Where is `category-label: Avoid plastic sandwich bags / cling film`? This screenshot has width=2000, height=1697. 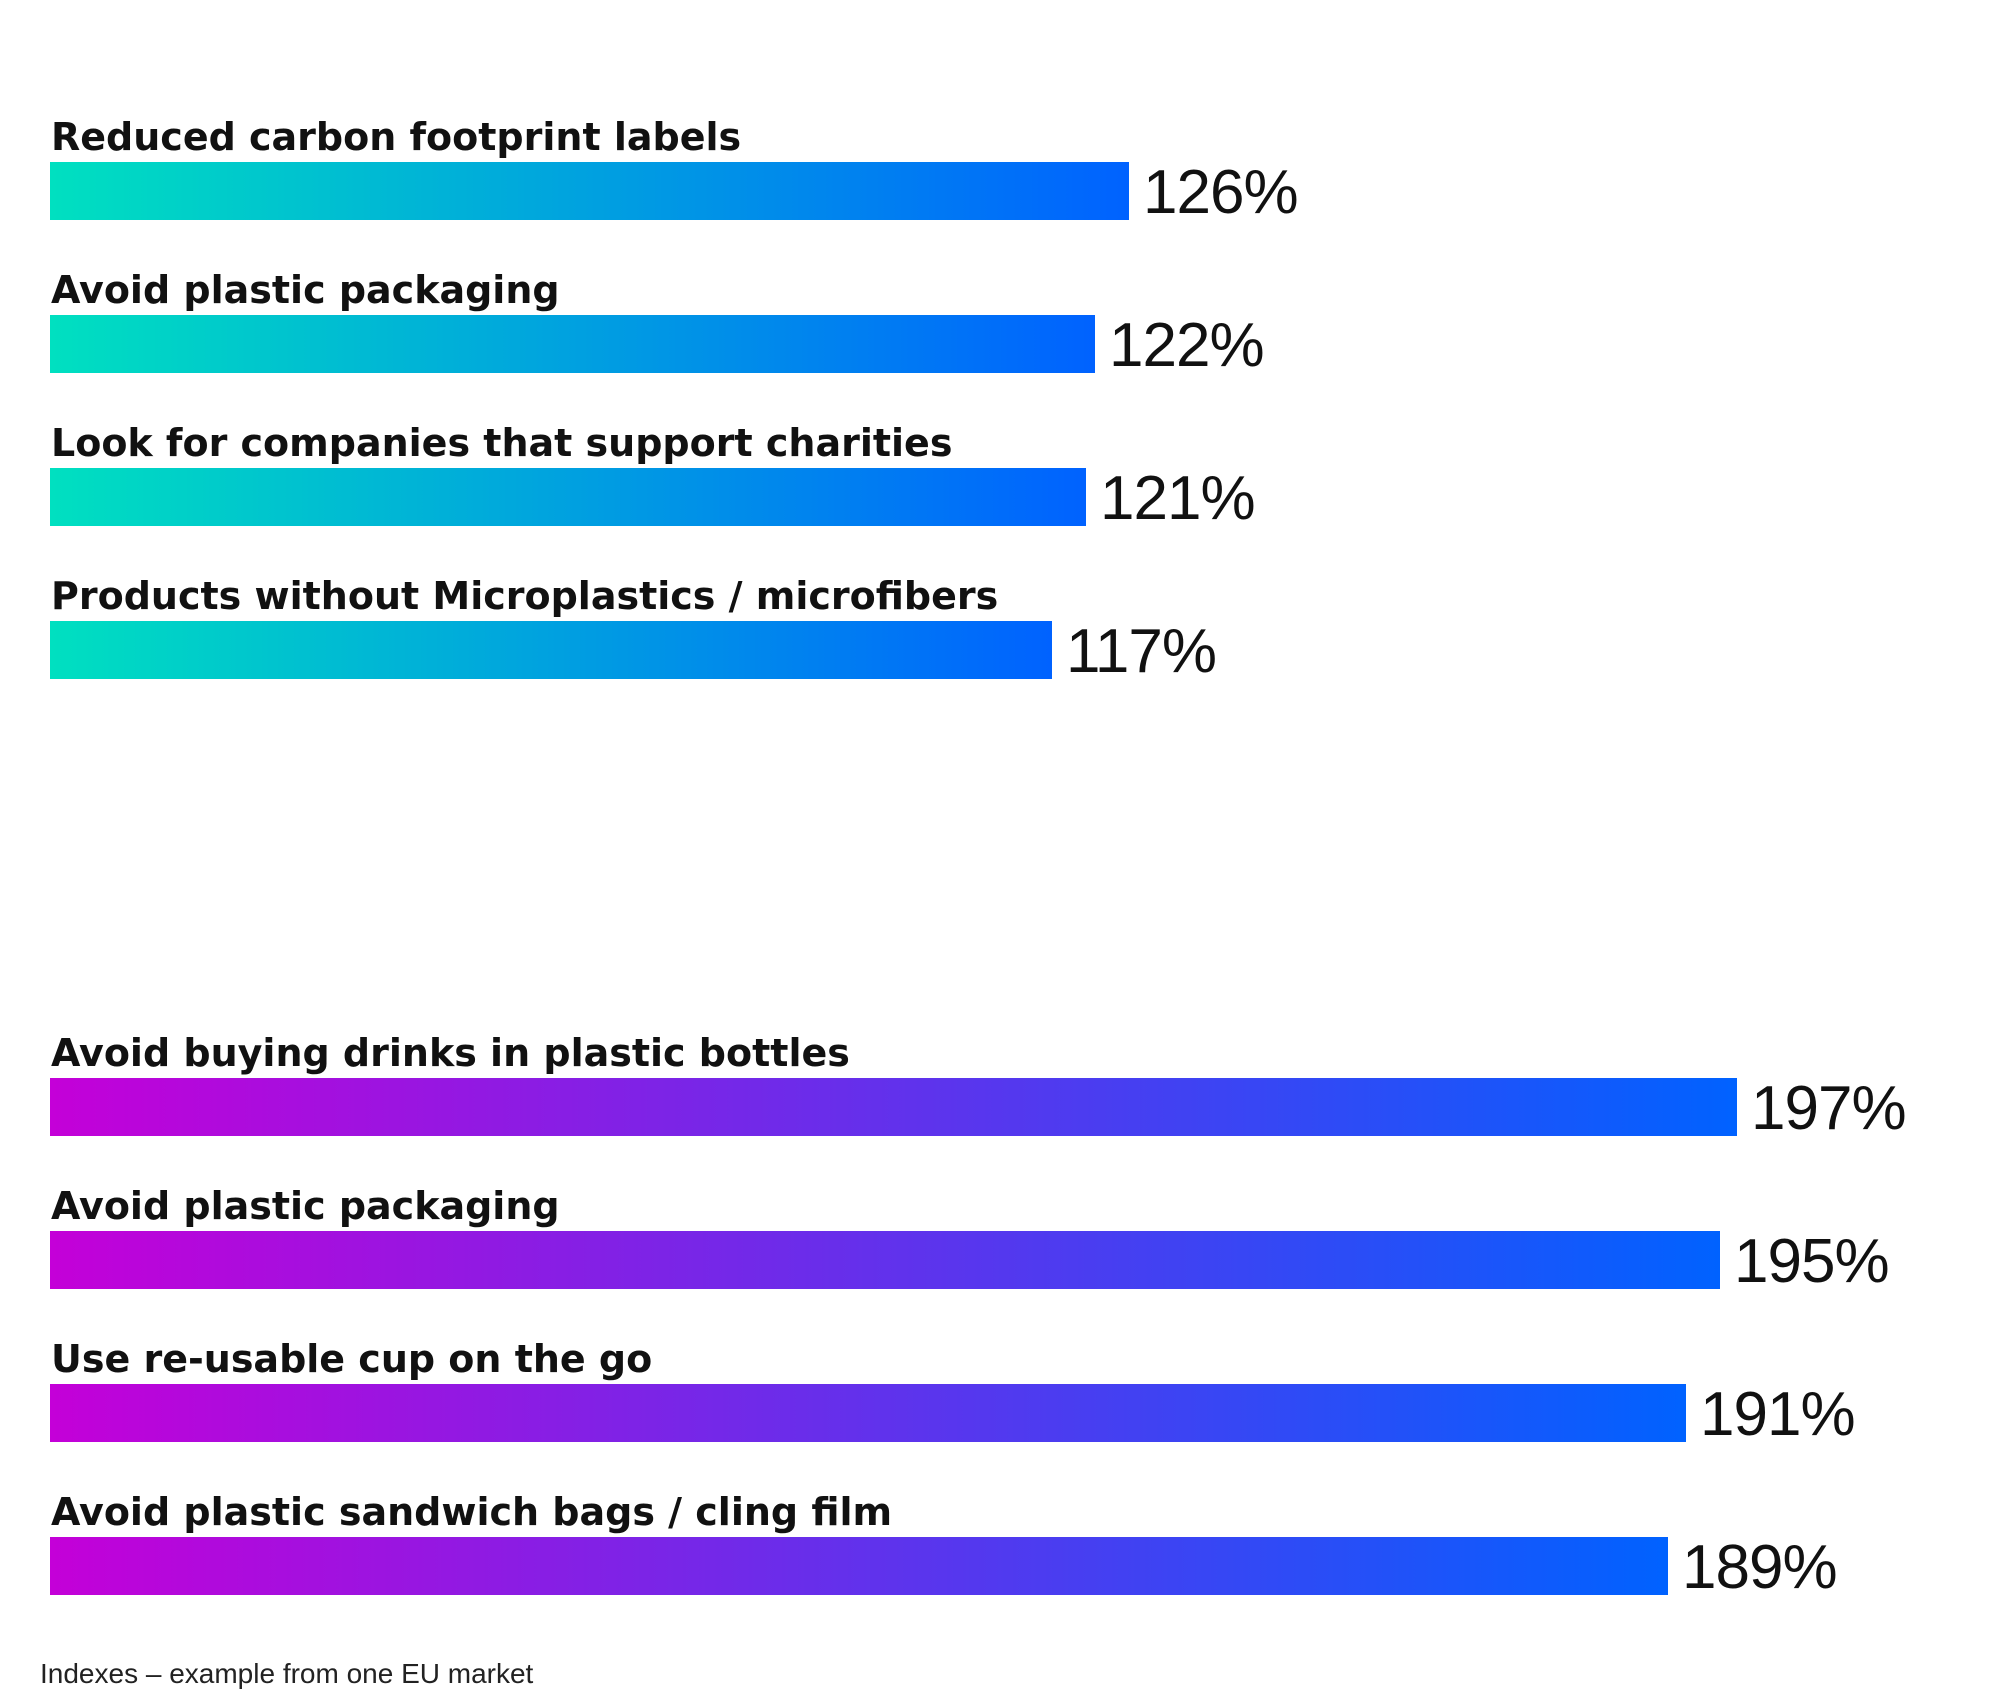
category-label: Avoid plastic sandwich bags / cling film is located at coordinates (472, 1512).